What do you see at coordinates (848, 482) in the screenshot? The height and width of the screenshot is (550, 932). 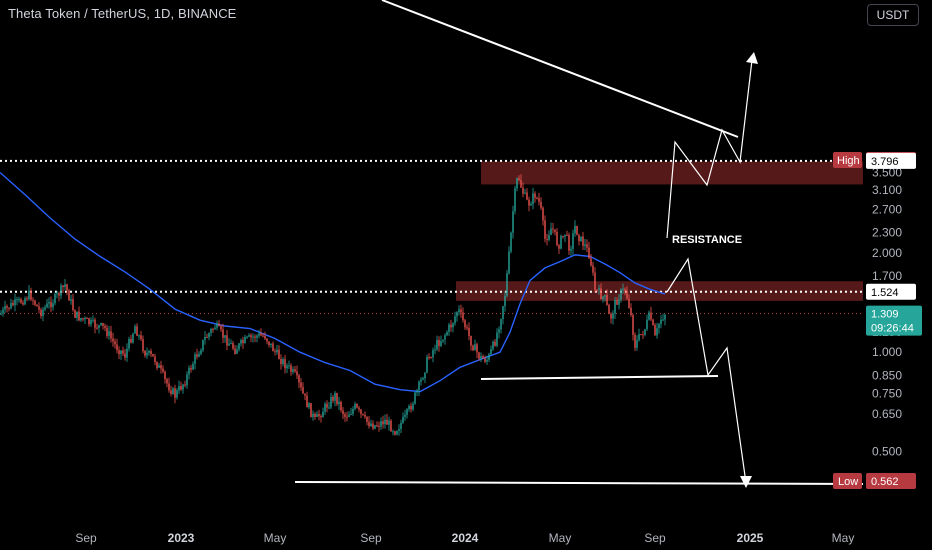 I see `low-tag-label: Low` at bounding box center [848, 482].